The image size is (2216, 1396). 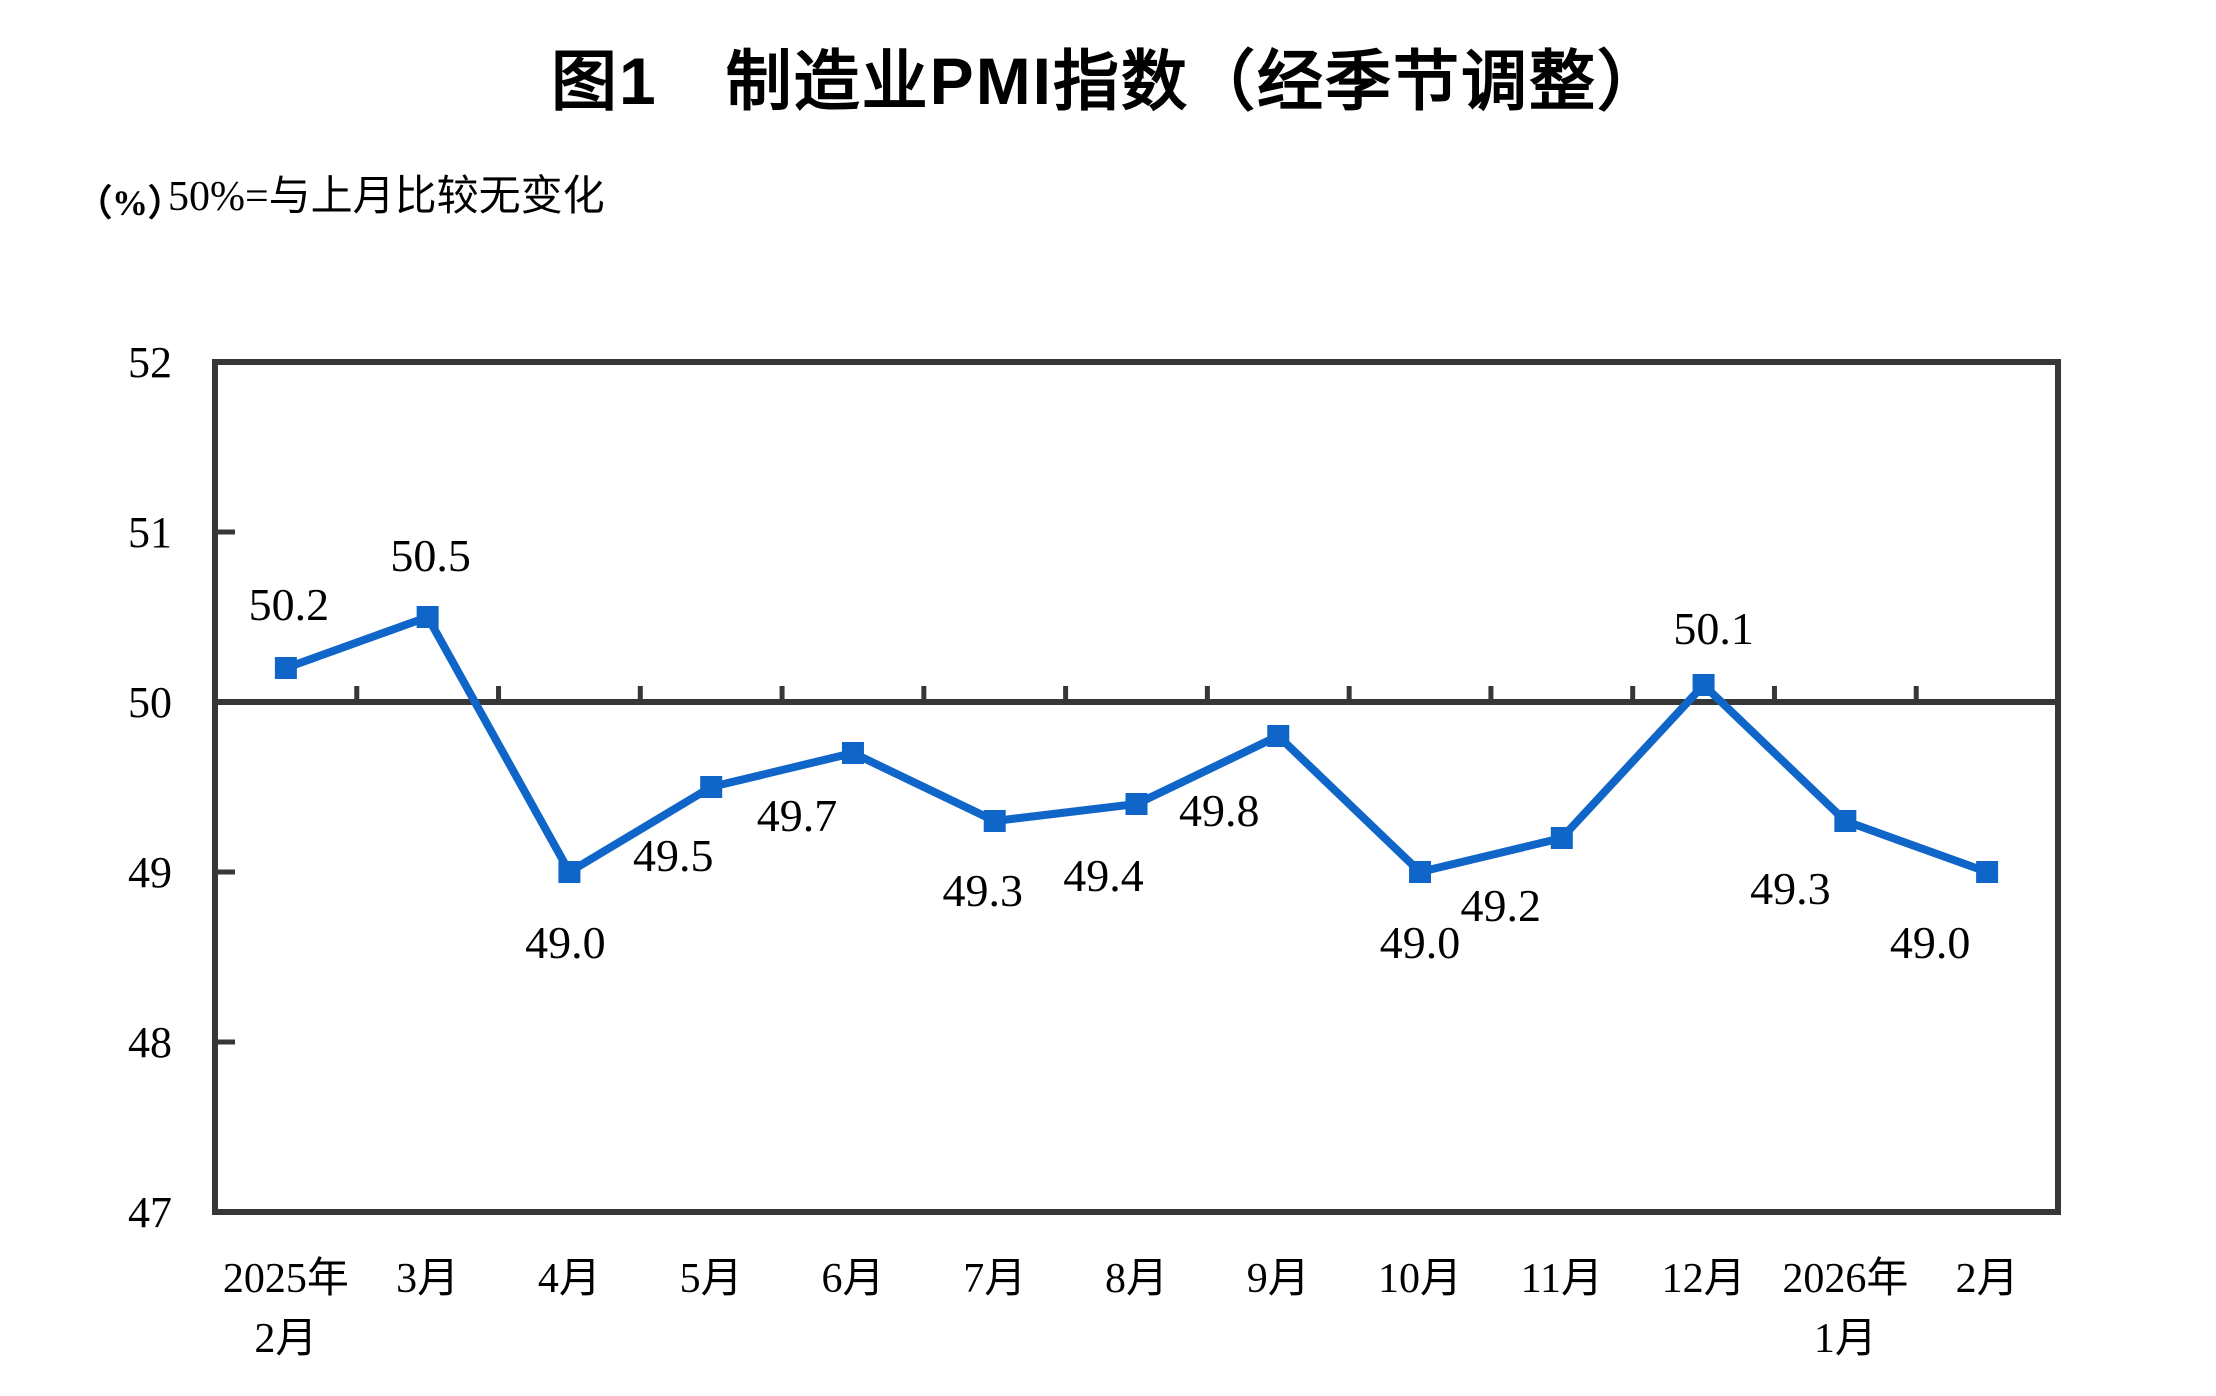 I want to click on y-axis-tick-label: 49, so click(x=150, y=872).